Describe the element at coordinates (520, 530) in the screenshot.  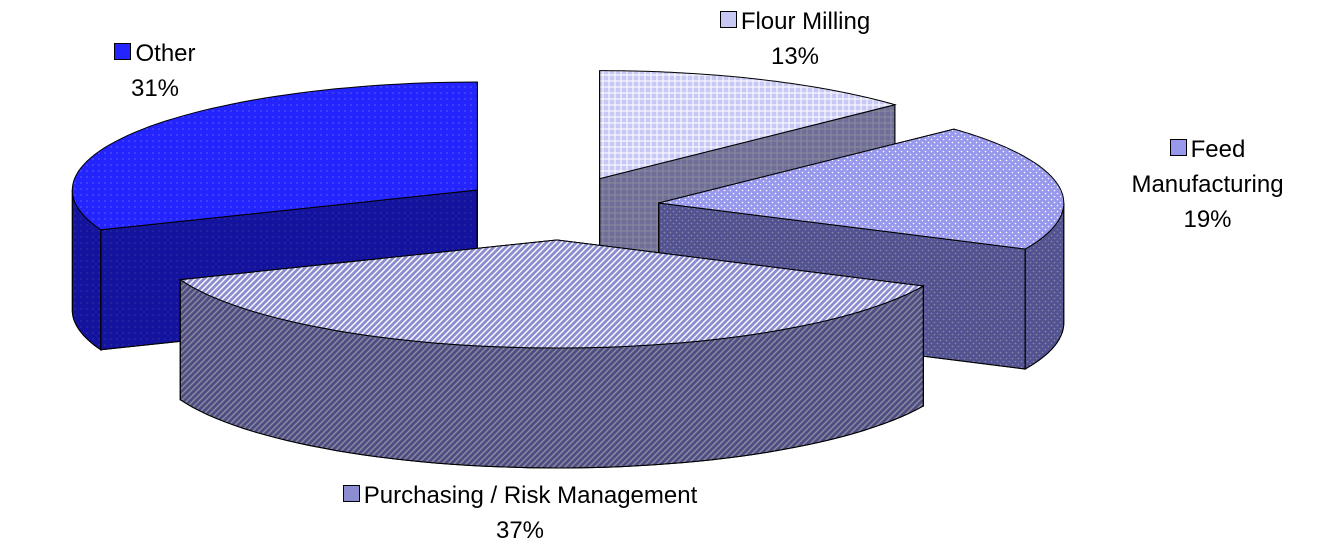
I see `value-label: 37%` at that location.